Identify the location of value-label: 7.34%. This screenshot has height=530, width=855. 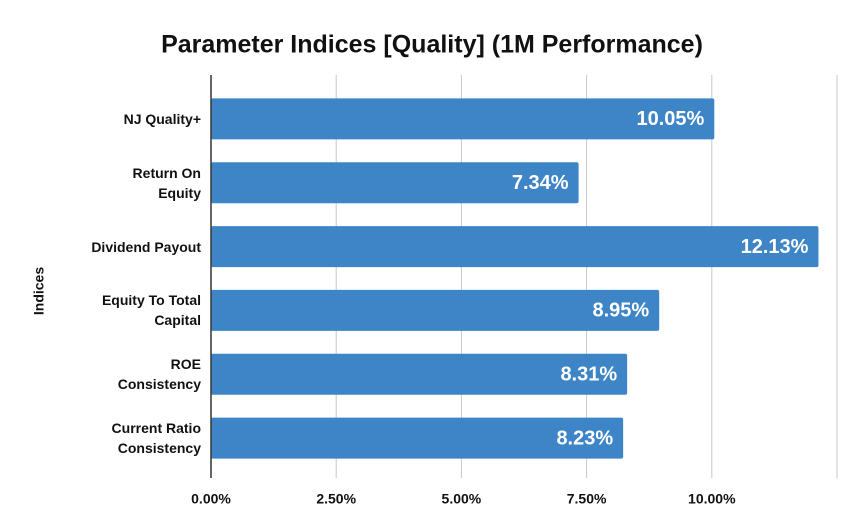
(540, 183).